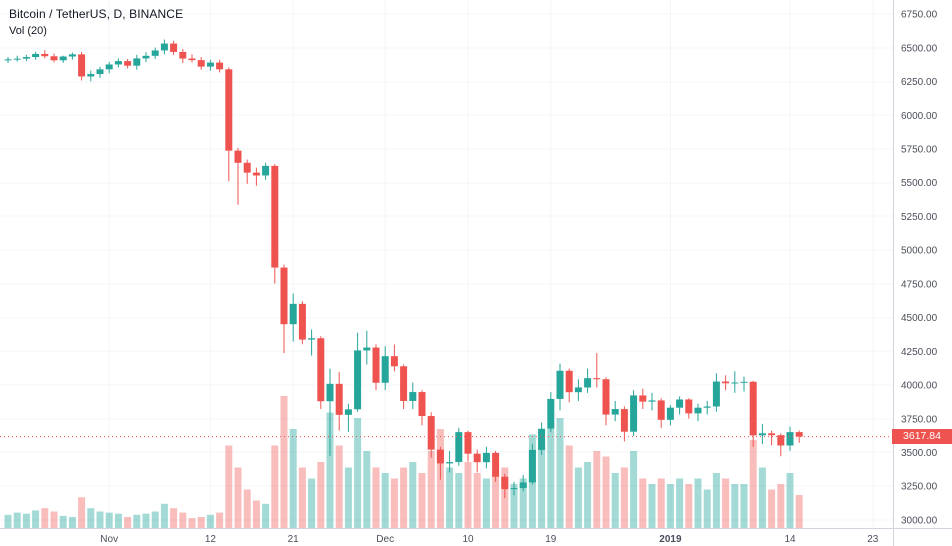 Image resolution: width=952 pixels, height=546 pixels. I want to click on x-axis-labels: Nov 12 21 Dec 10 19 2019 14 23, so click(489, 539).